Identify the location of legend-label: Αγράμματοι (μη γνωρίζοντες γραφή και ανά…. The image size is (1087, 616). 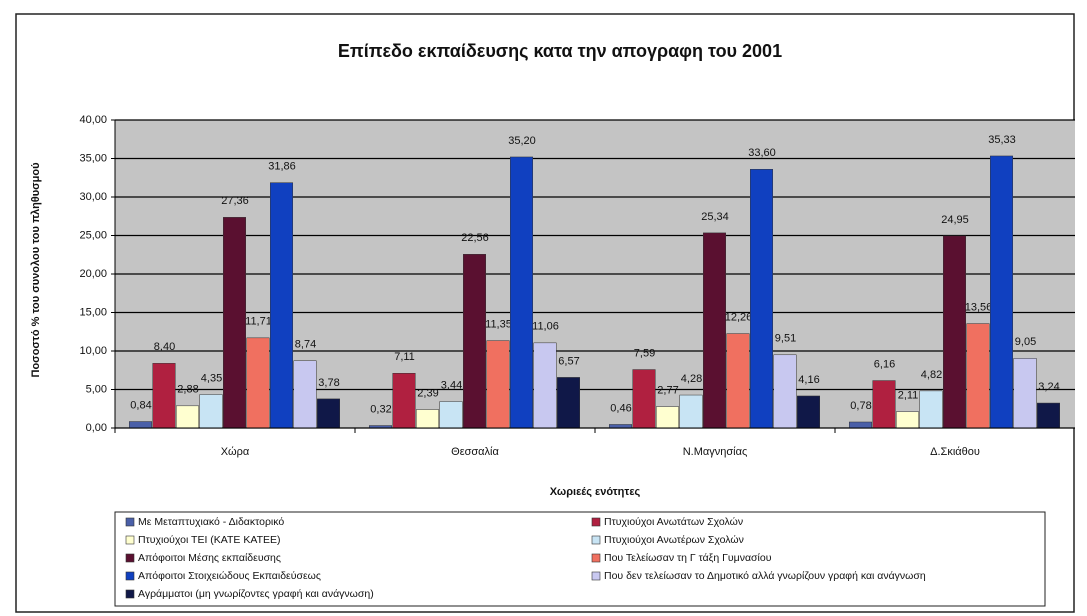
(256, 594).